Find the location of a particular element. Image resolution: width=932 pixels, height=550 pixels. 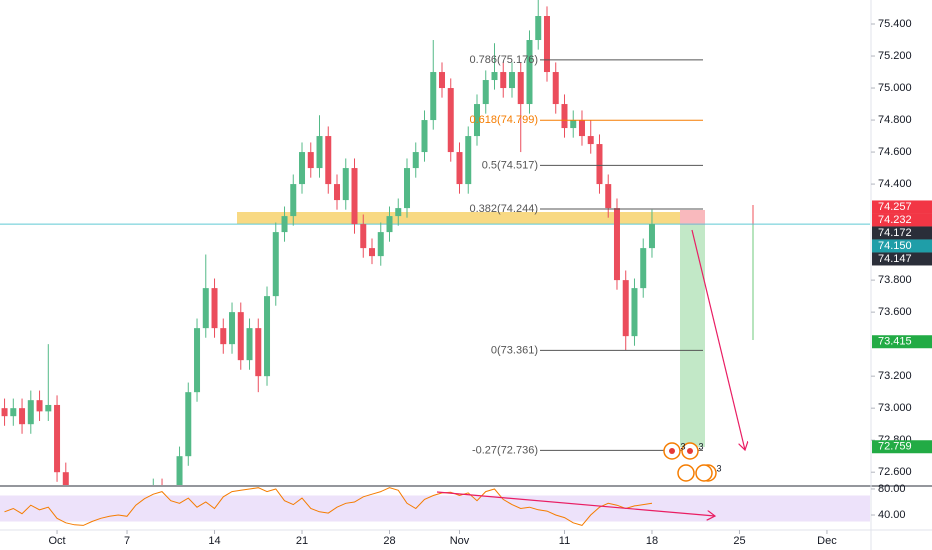

price-tag-label: 72.759 is located at coordinates (895, 447).